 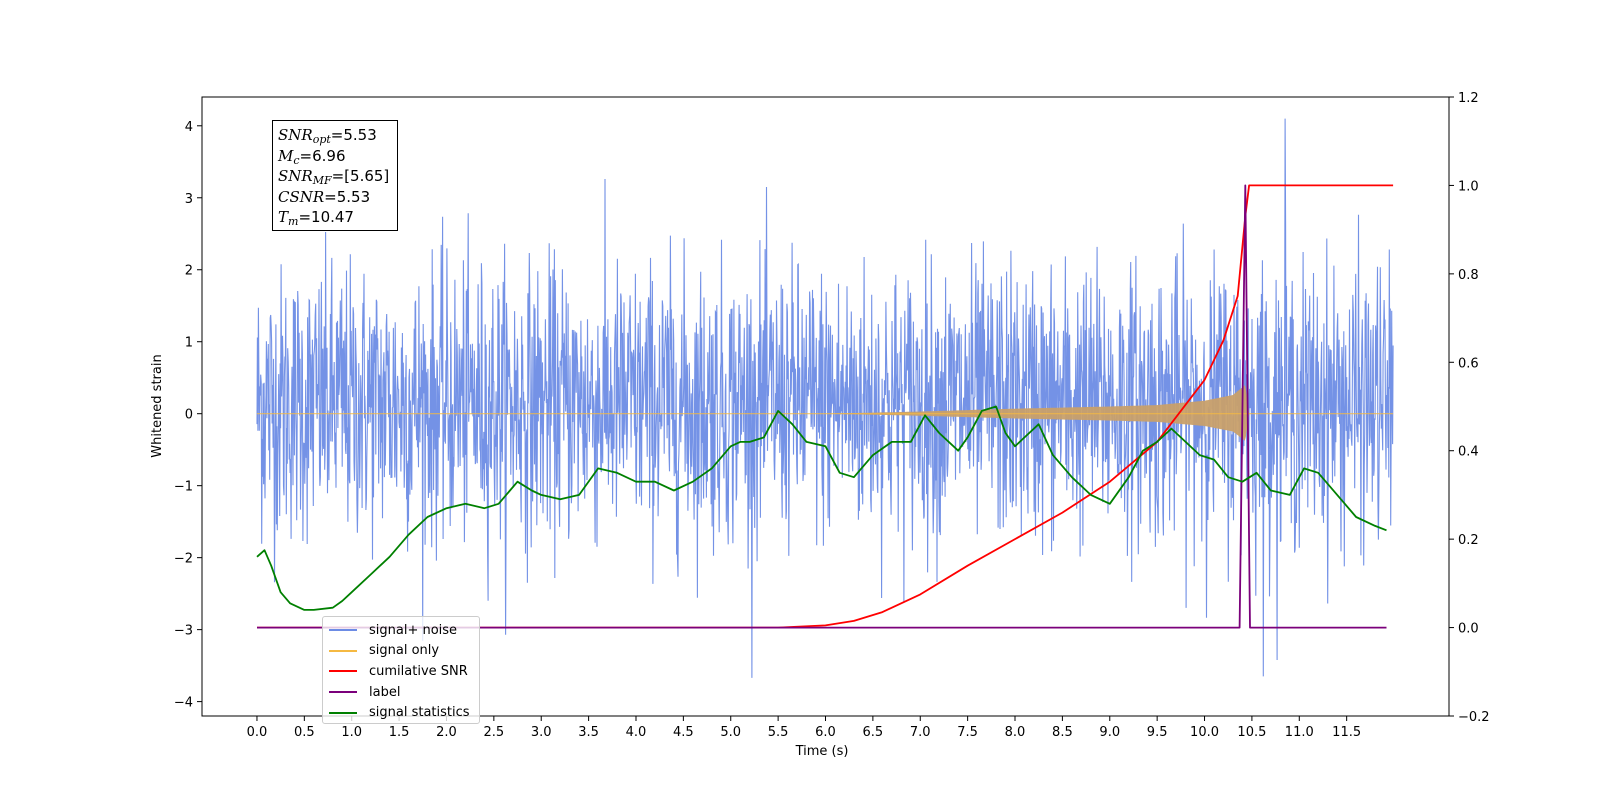 I want to click on annotation-line-tm: Tm=10.47, so click(x=335, y=217).